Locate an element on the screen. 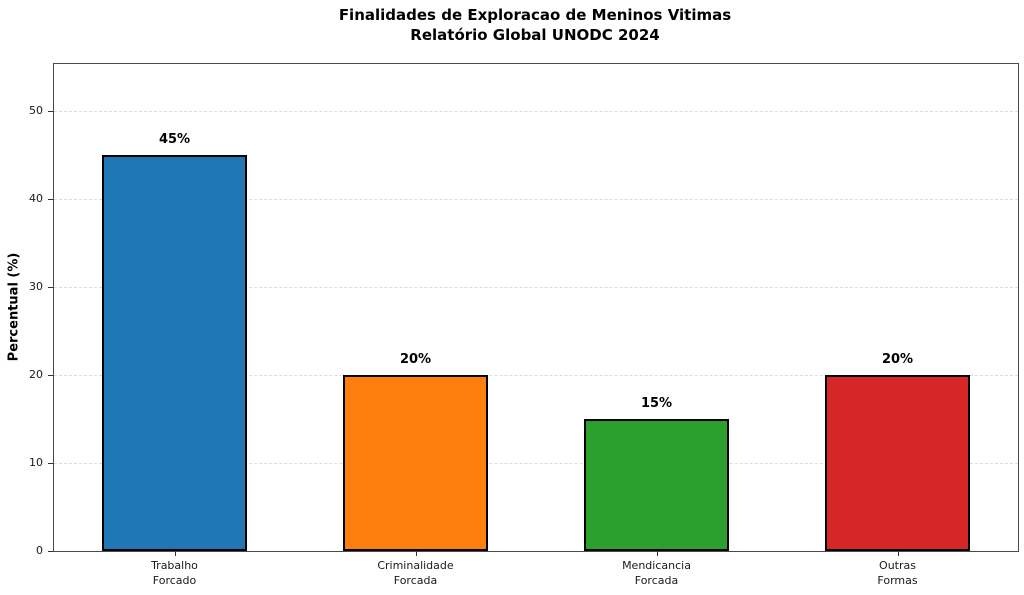  y-tick-label: 40 is located at coordinates (36, 198).